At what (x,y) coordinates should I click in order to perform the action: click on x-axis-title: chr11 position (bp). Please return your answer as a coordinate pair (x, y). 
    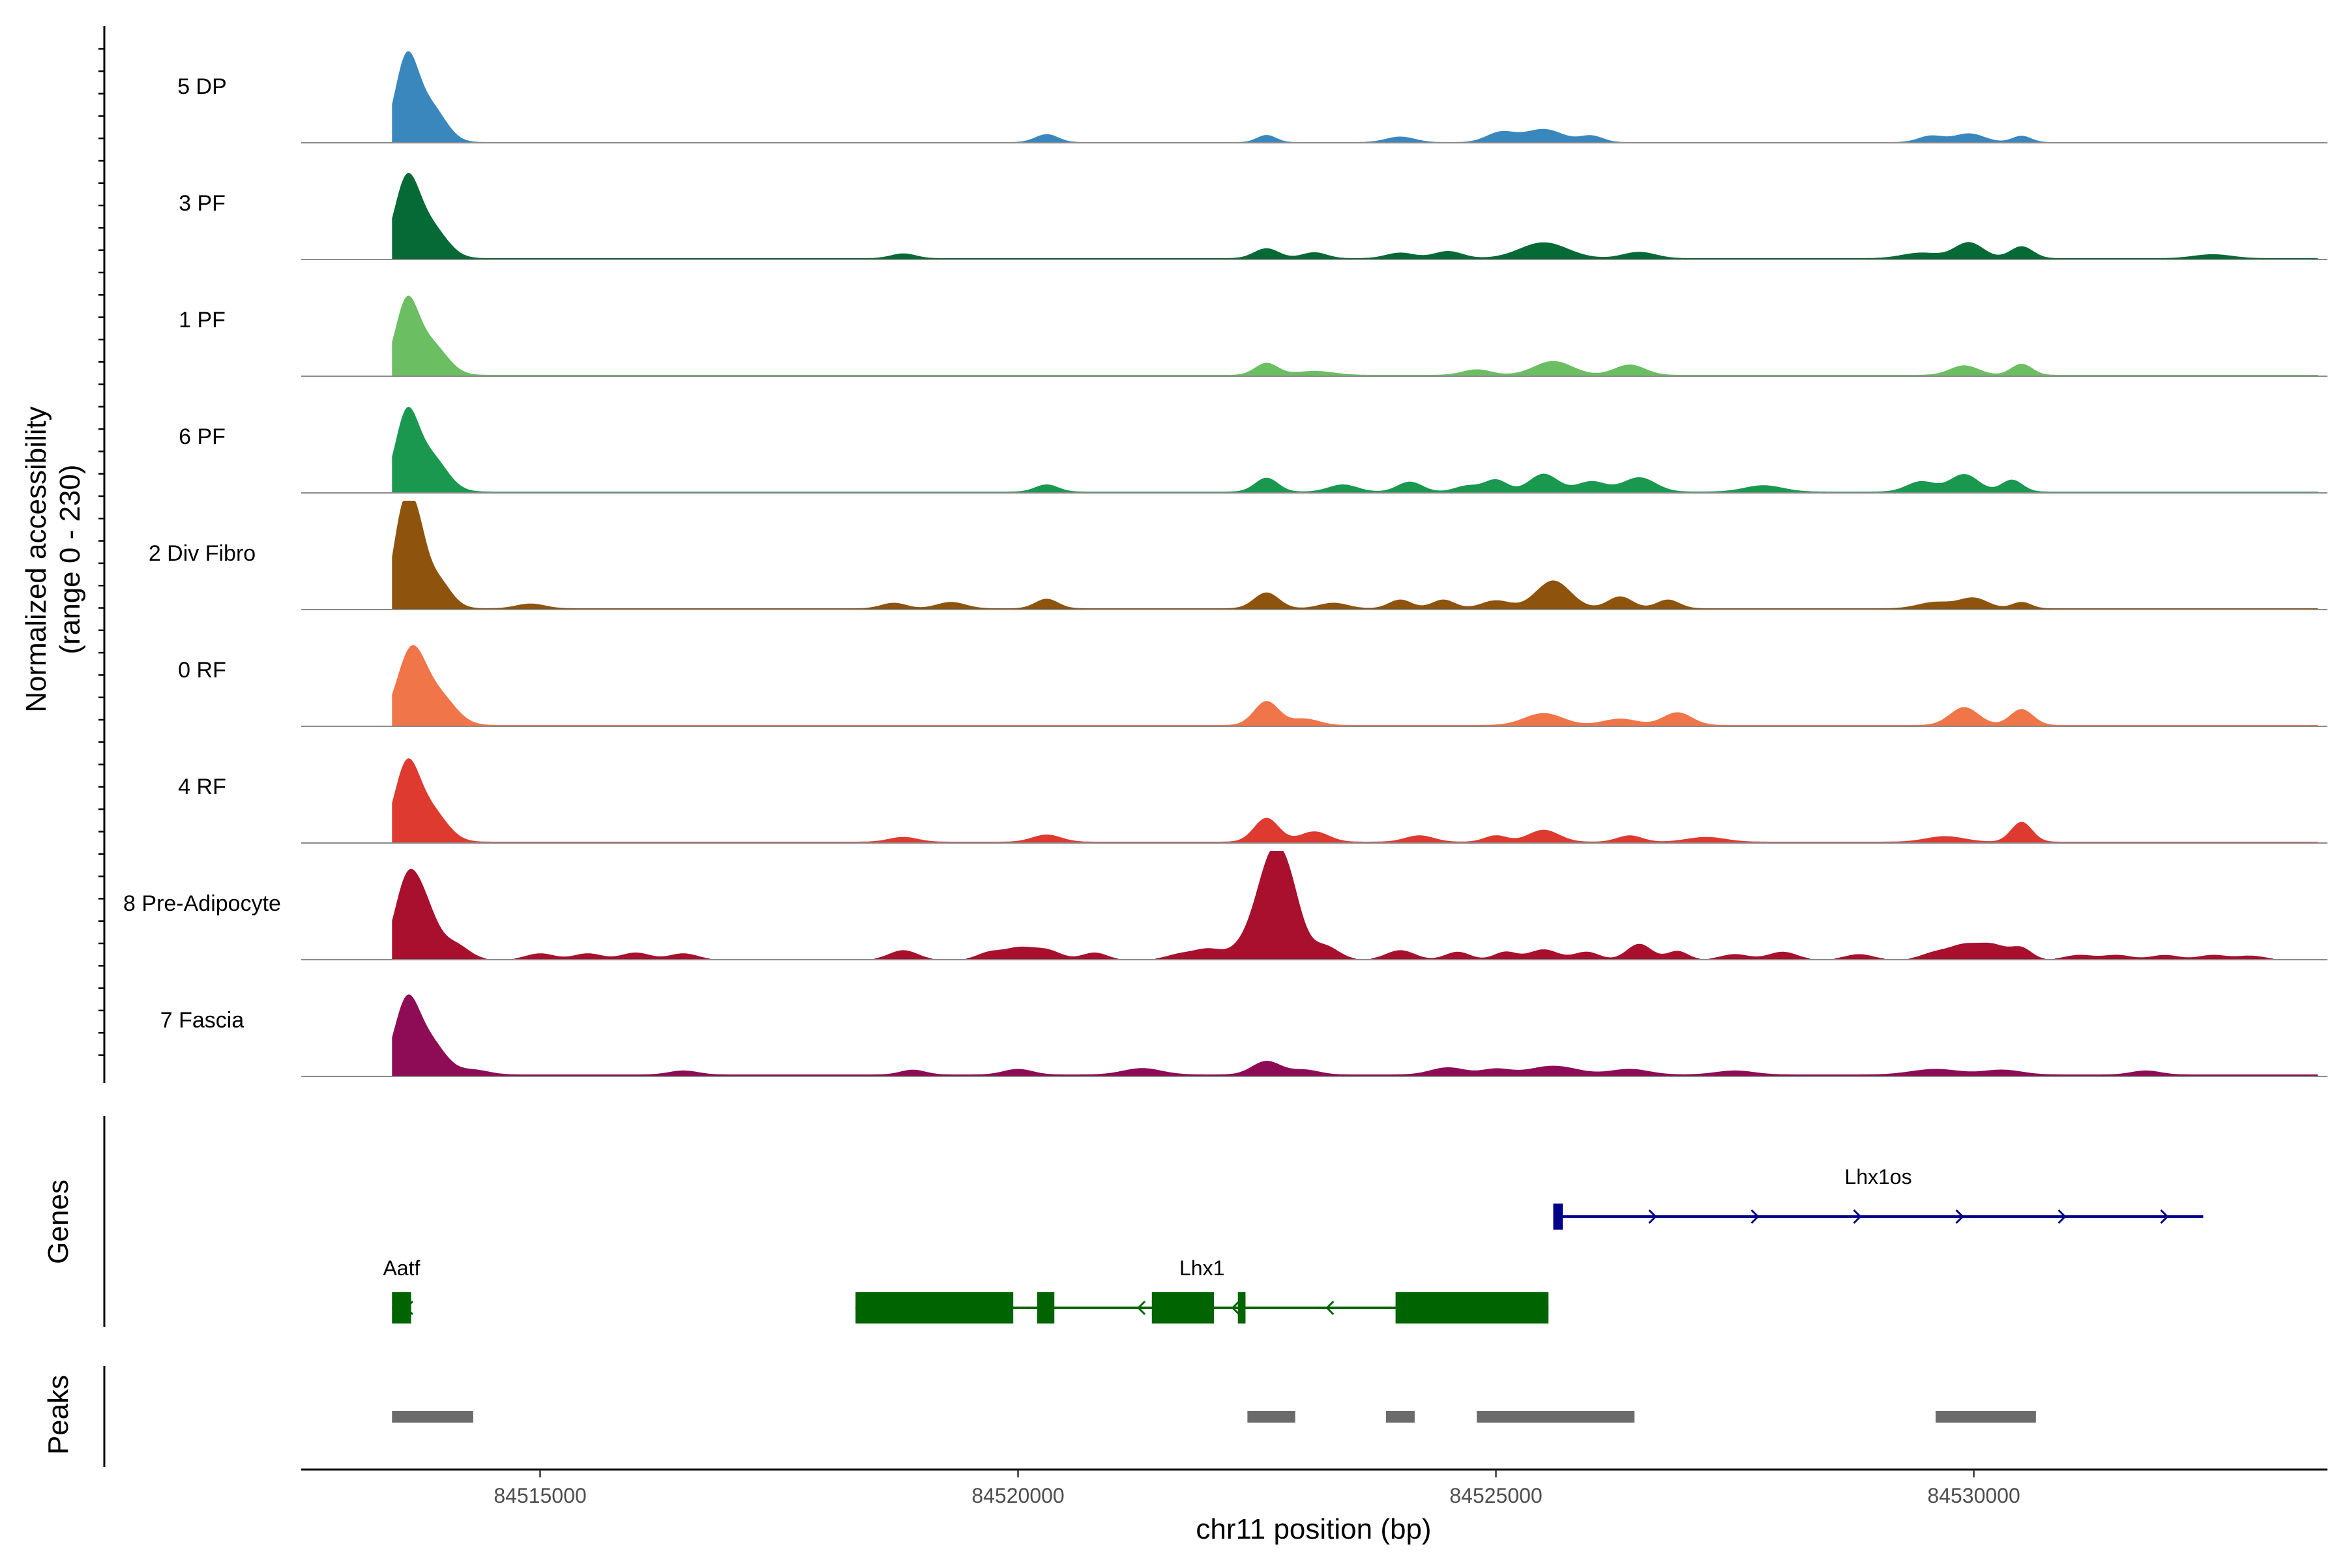
    Looking at the image, I should click on (1313, 1529).